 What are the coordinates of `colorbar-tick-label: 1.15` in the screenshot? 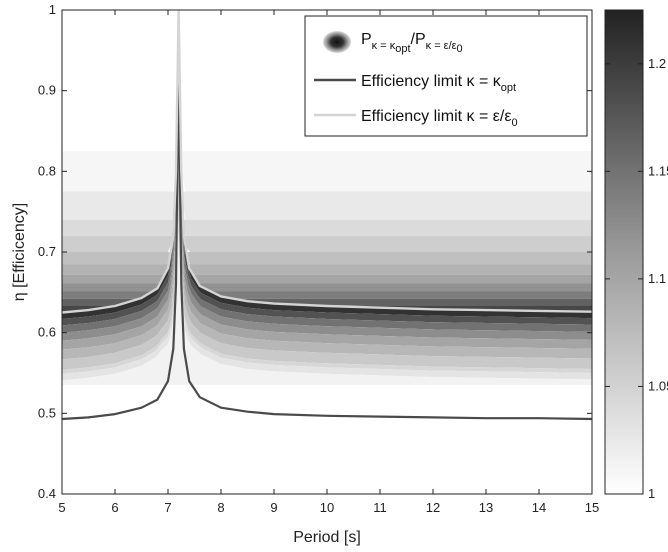 It's located at (658, 170).